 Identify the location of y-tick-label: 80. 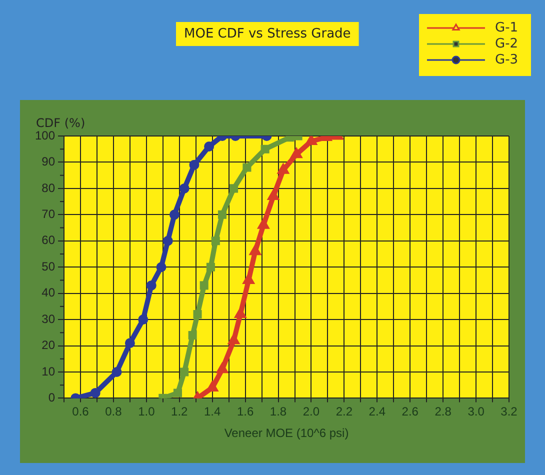
(49, 187).